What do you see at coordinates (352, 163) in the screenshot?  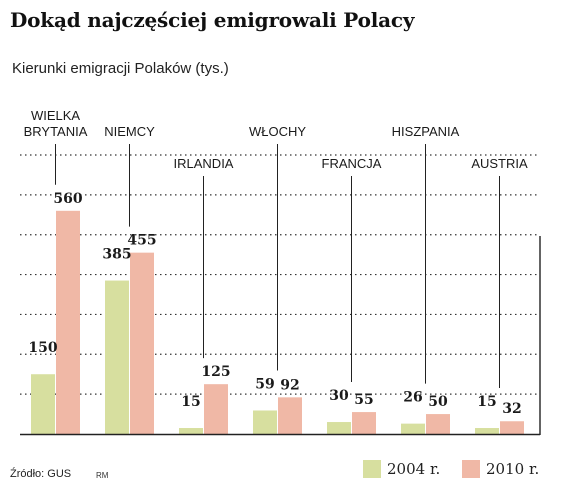 I see `category-label: FRANCJA` at bounding box center [352, 163].